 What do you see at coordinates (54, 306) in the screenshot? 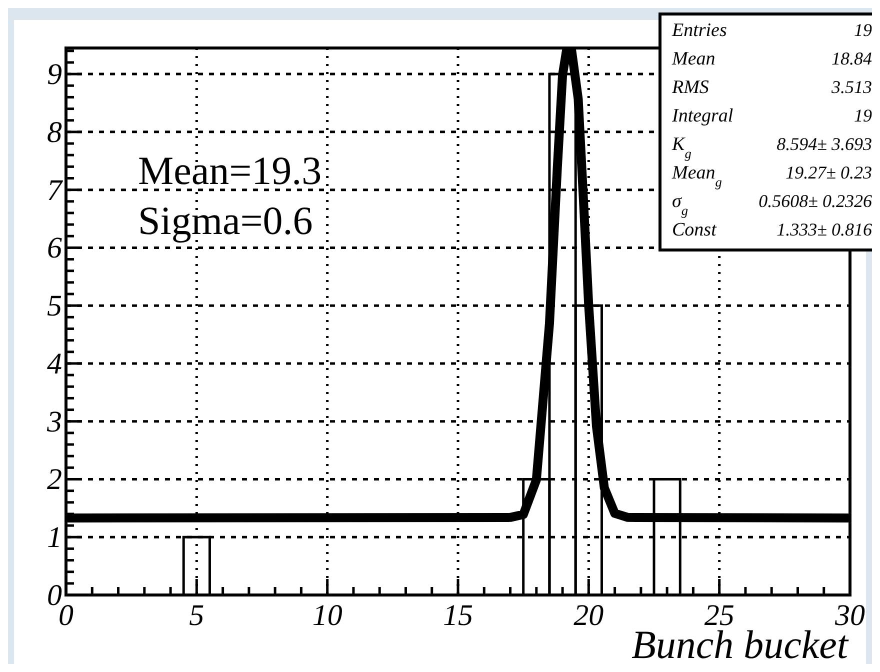
I see `y-tick-label: 5` at bounding box center [54, 306].